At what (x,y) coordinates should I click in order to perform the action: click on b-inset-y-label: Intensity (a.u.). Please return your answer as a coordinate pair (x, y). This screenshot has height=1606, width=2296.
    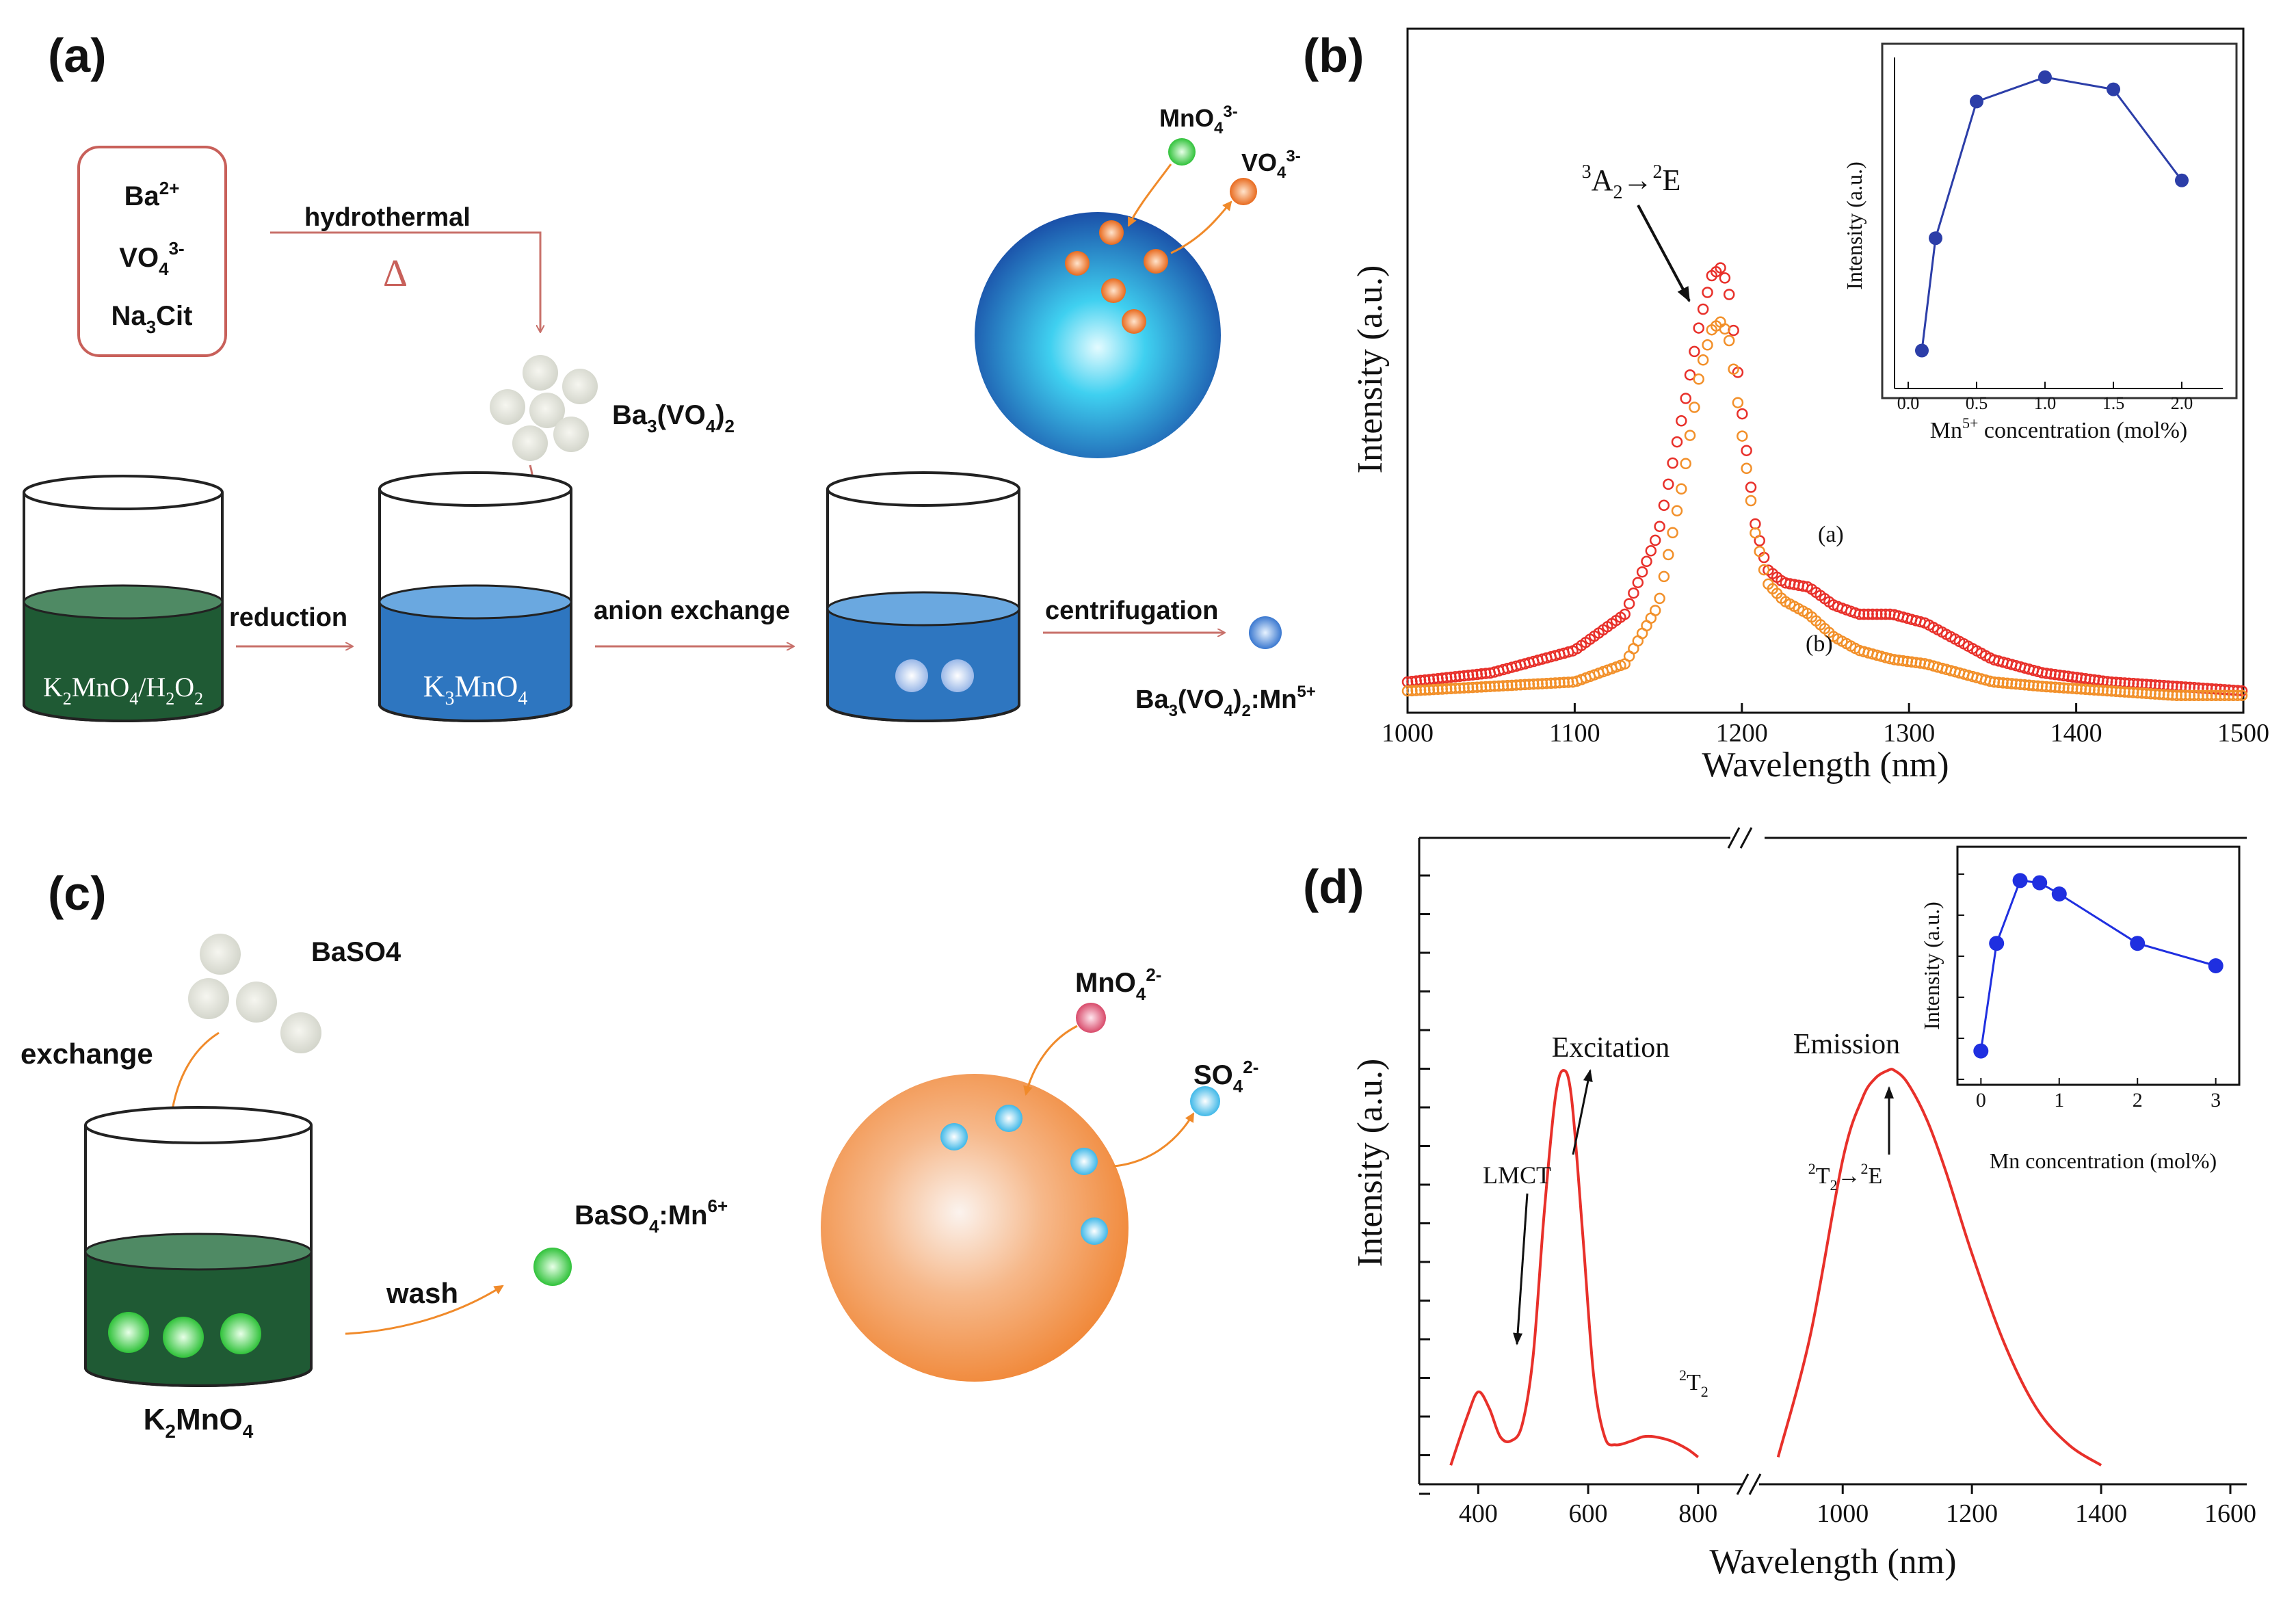
    Looking at the image, I should click on (1854, 226).